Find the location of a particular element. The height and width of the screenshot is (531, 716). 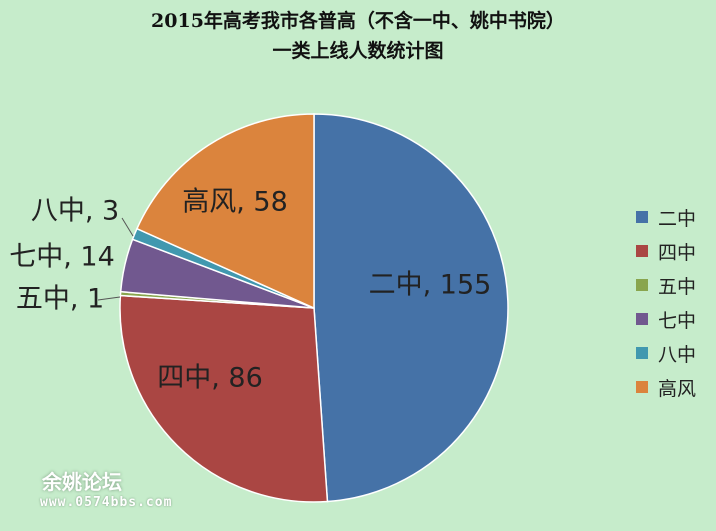

leader-line-bazhong is located at coordinates (127, 227).